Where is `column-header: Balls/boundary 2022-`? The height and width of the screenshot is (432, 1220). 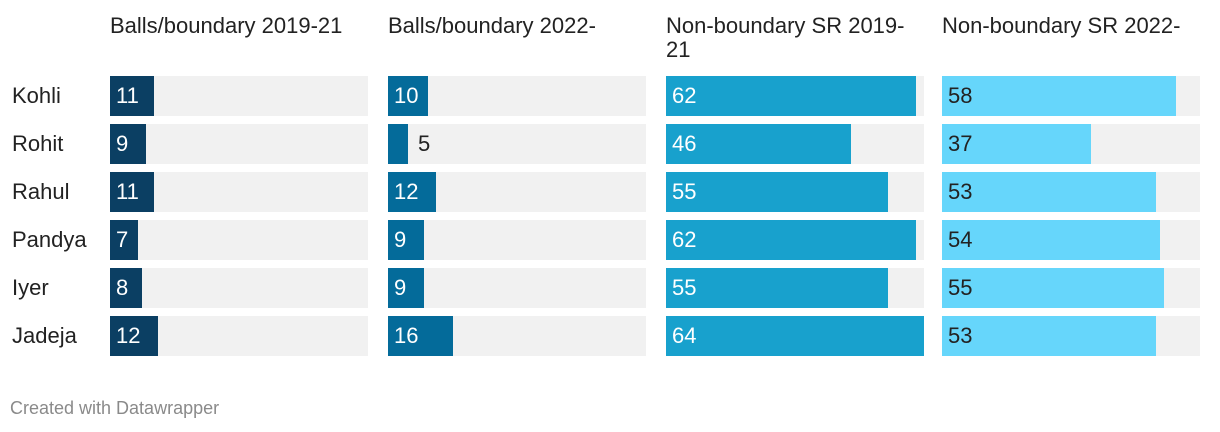
column-header: Balls/boundary 2022- is located at coordinates (492, 25).